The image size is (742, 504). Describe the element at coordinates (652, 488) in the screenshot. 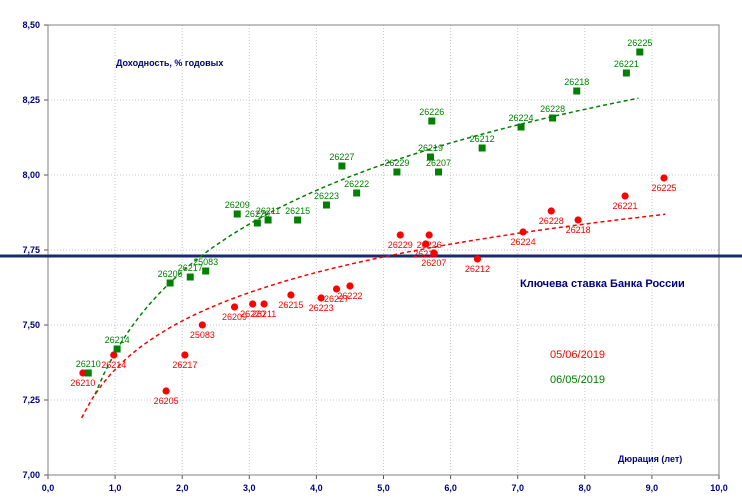

I see `x-tick-label: 9,0` at that location.